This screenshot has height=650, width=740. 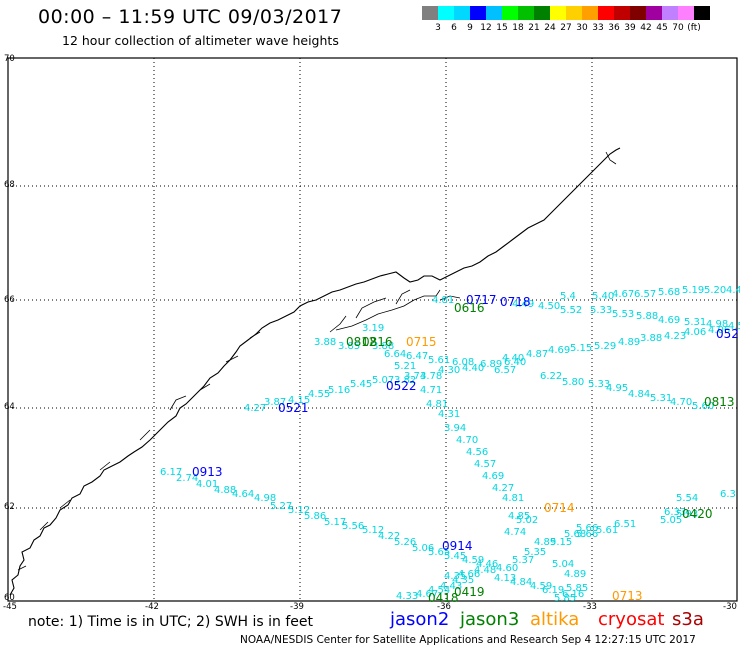 I want to click on scale-label: 6, so click(x=454, y=28).